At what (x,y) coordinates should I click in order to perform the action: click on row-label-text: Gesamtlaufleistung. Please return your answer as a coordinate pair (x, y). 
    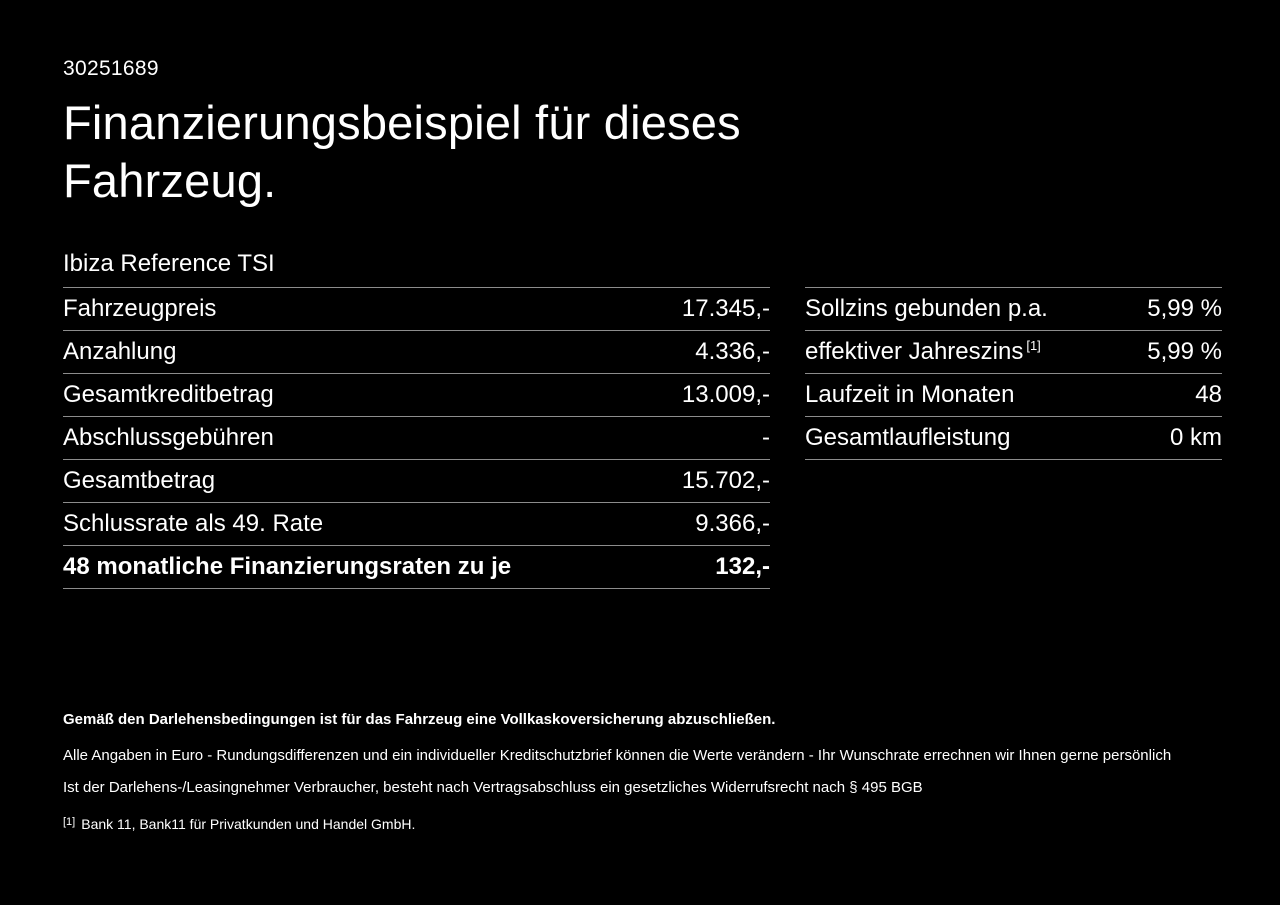
    Looking at the image, I should click on (908, 437).